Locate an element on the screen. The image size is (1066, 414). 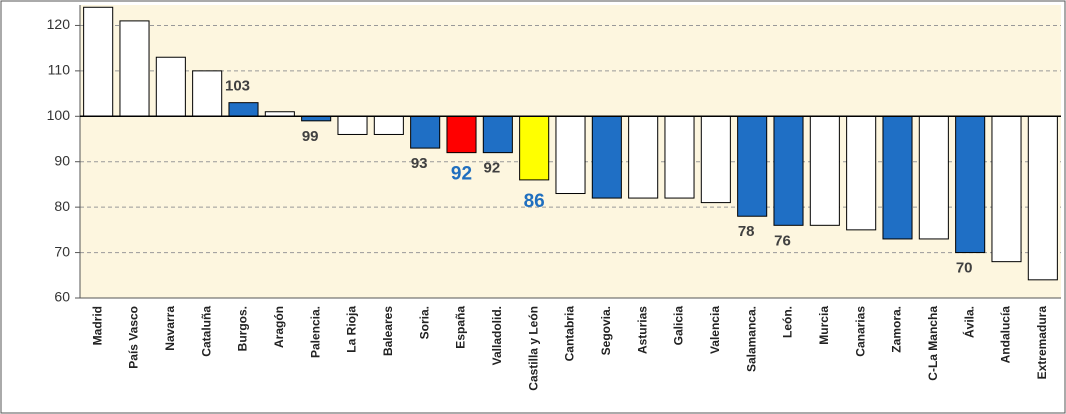
x-tick-label: Zamora. is located at coordinates (897, 329).